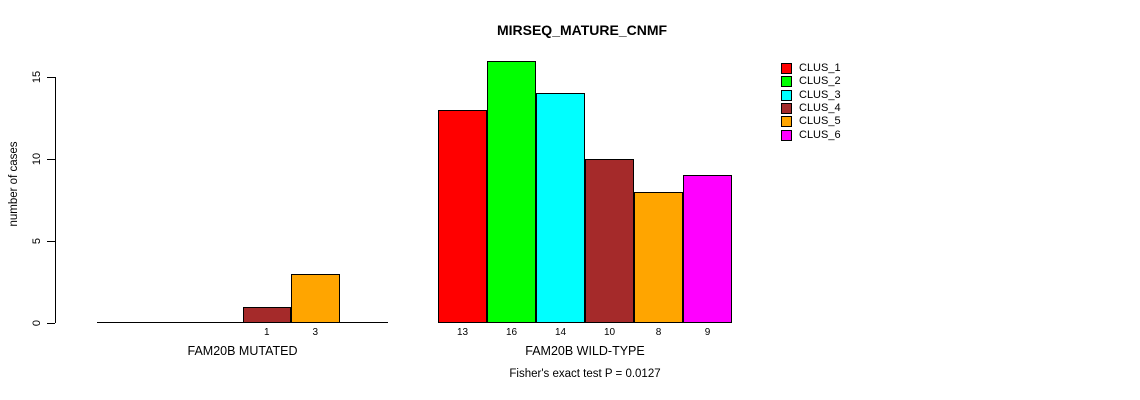 Image resolution: width=1140 pixels, height=400 pixels. Describe the element at coordinates (707, 332) in the screenshot. I see `bar-value-label: 9` at that location.